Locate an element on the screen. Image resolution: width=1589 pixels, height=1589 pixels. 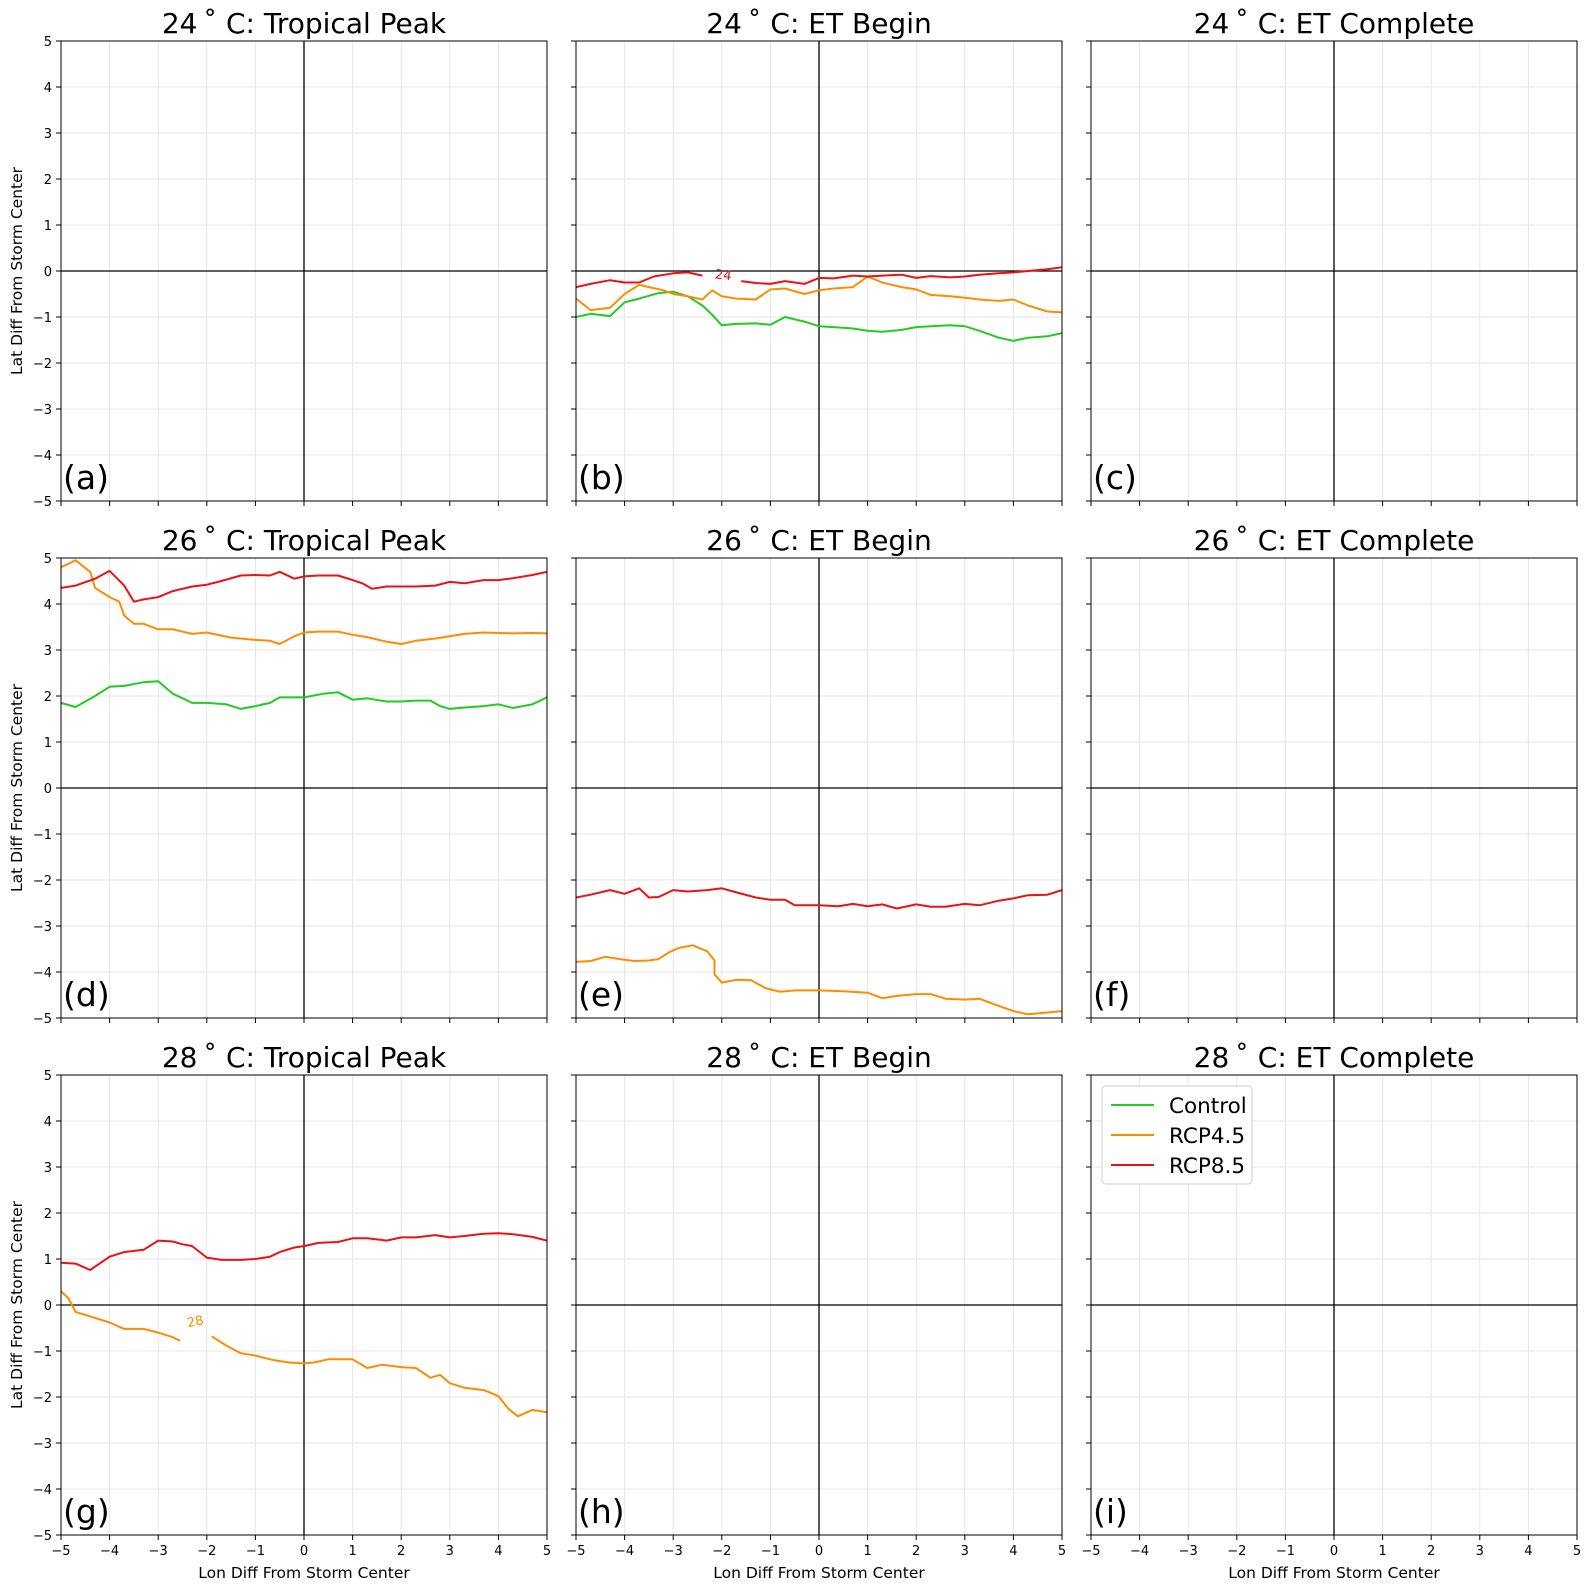
panel-letter: (h) is located at coordinates (601, 1511).